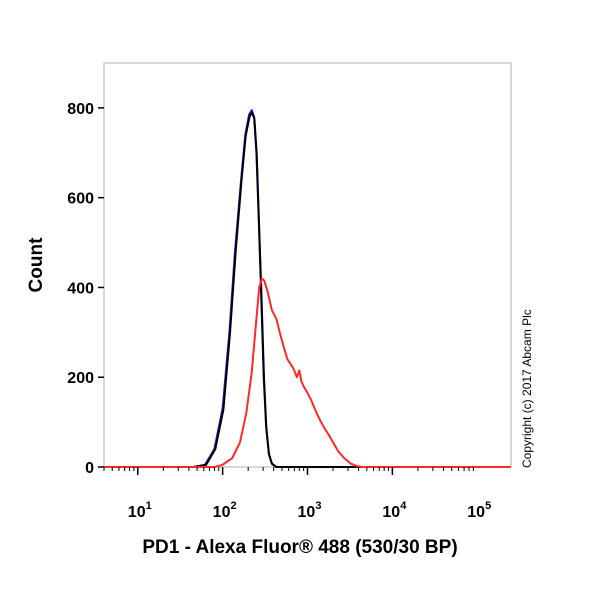  I want to click on y-axis: 0 200 400 600 800, so click(85, 289).